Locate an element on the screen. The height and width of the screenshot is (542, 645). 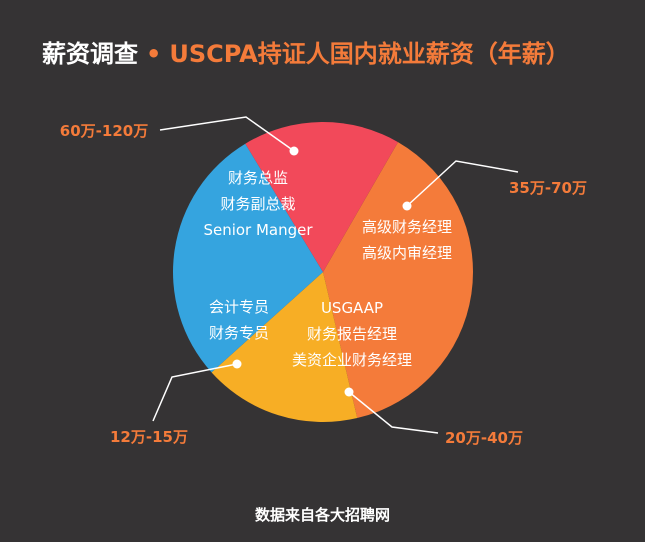
slice-role-line: 财务专员 is located at coordinates (239, 333).